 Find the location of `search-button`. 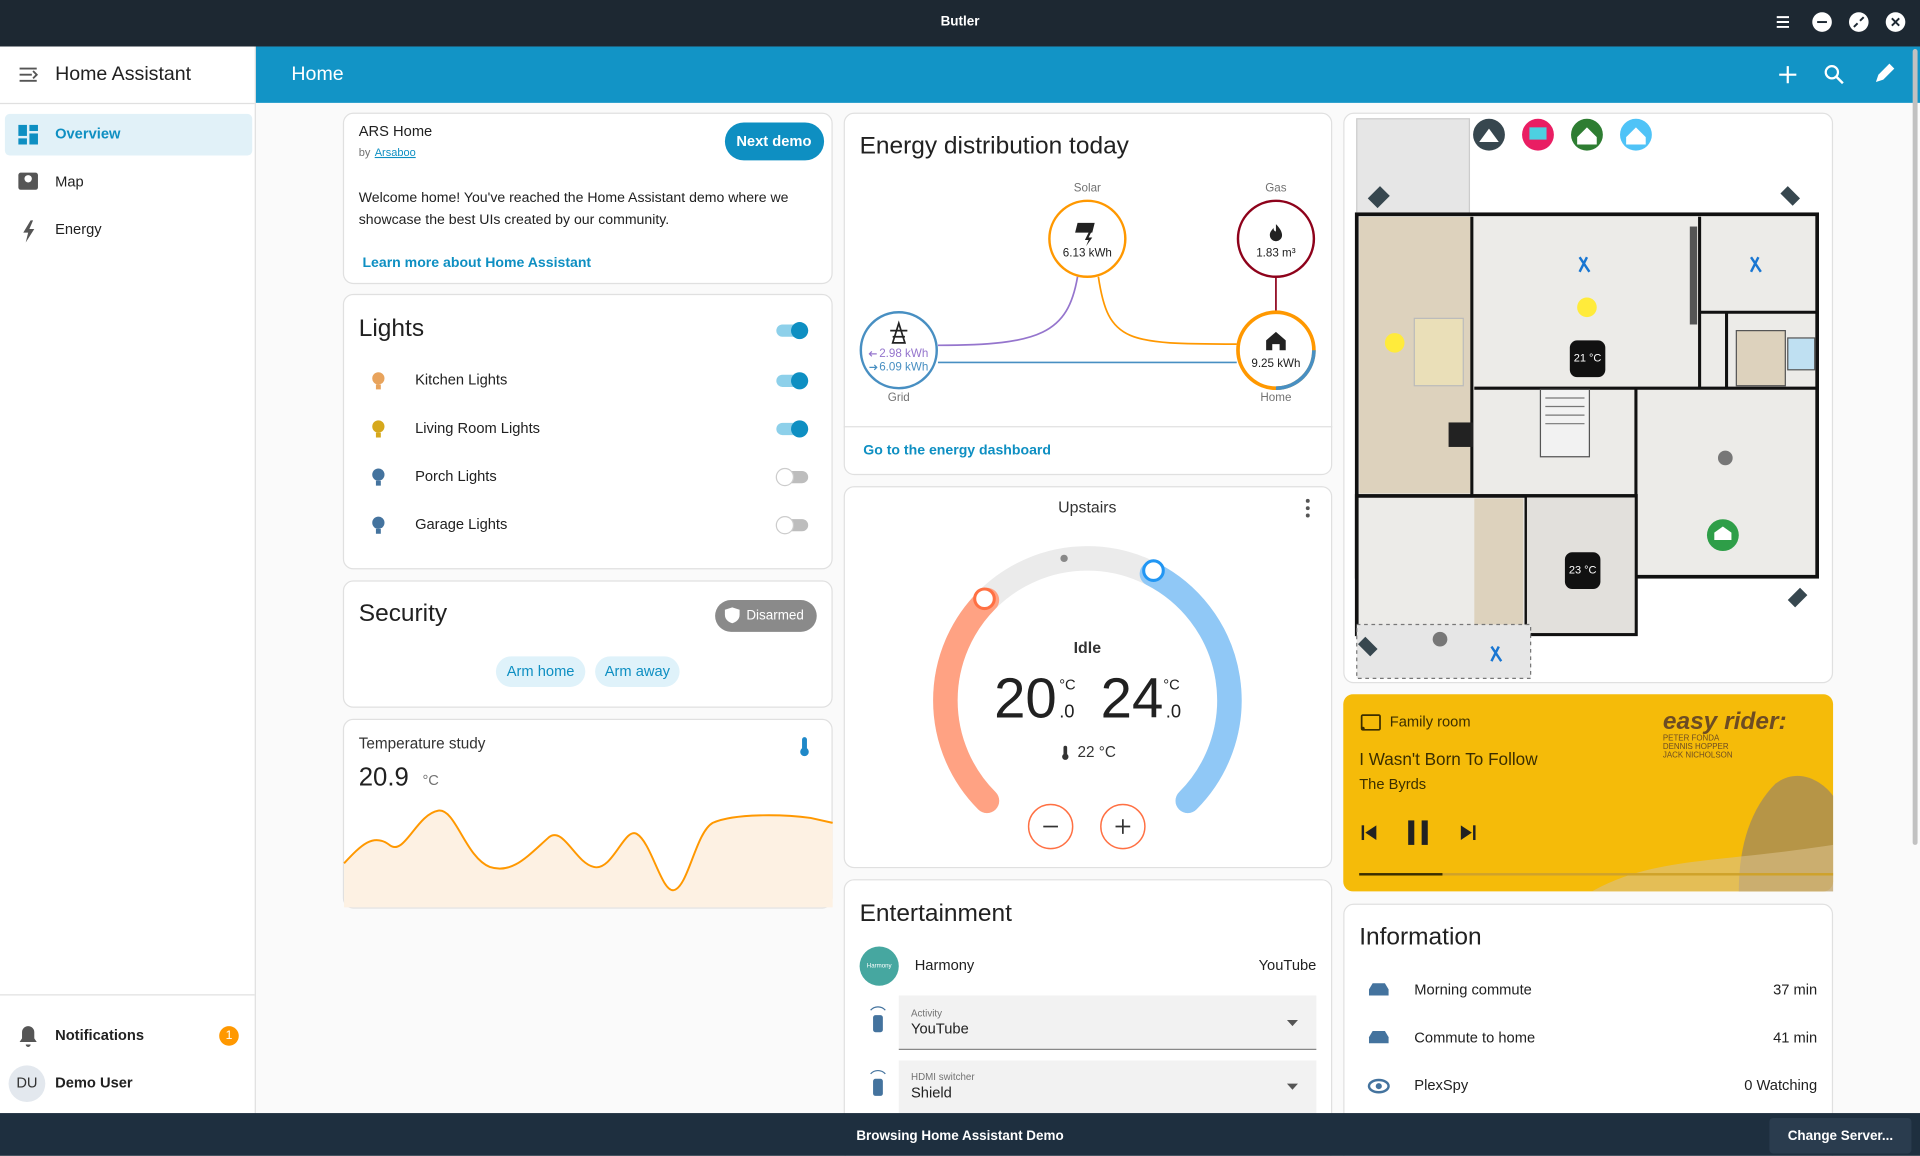

search-button is located at coordinates (1834, 75).